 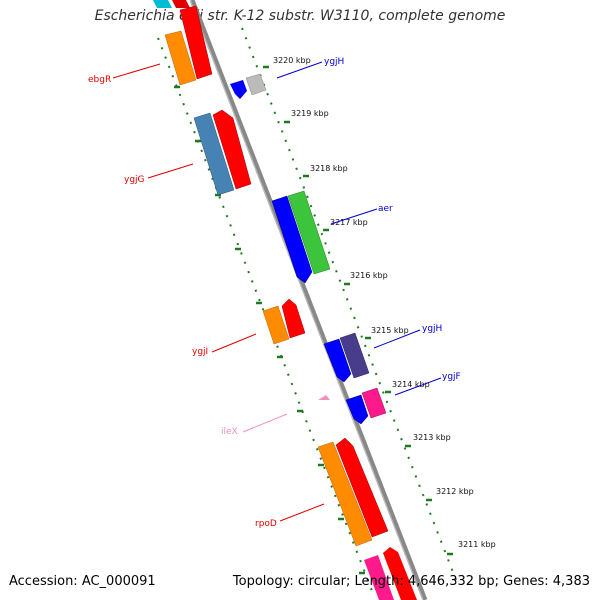 What do you see at coordinates (329, 168) in the screenshot?
I see `kbp-label: 3218 kbp` at bounding box center [329, 168].